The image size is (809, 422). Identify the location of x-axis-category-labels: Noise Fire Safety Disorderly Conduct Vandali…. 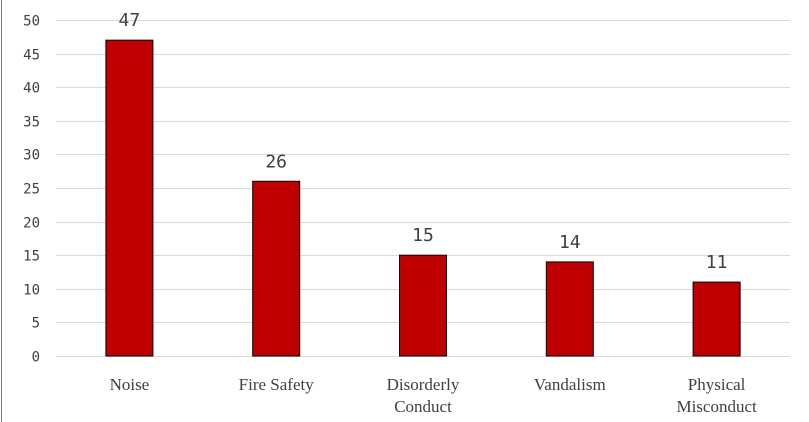
(433, 395).